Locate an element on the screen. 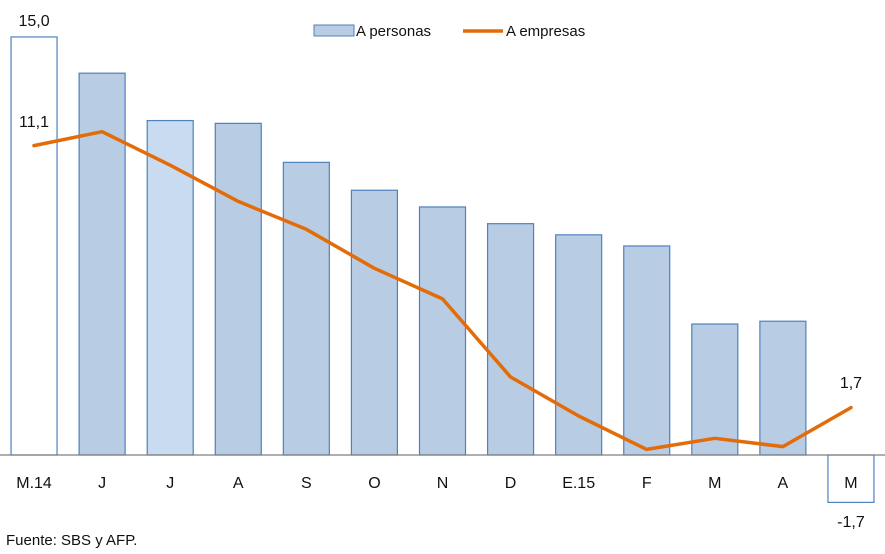  x-tick-label-6: N is located at coordinates (443, 483).